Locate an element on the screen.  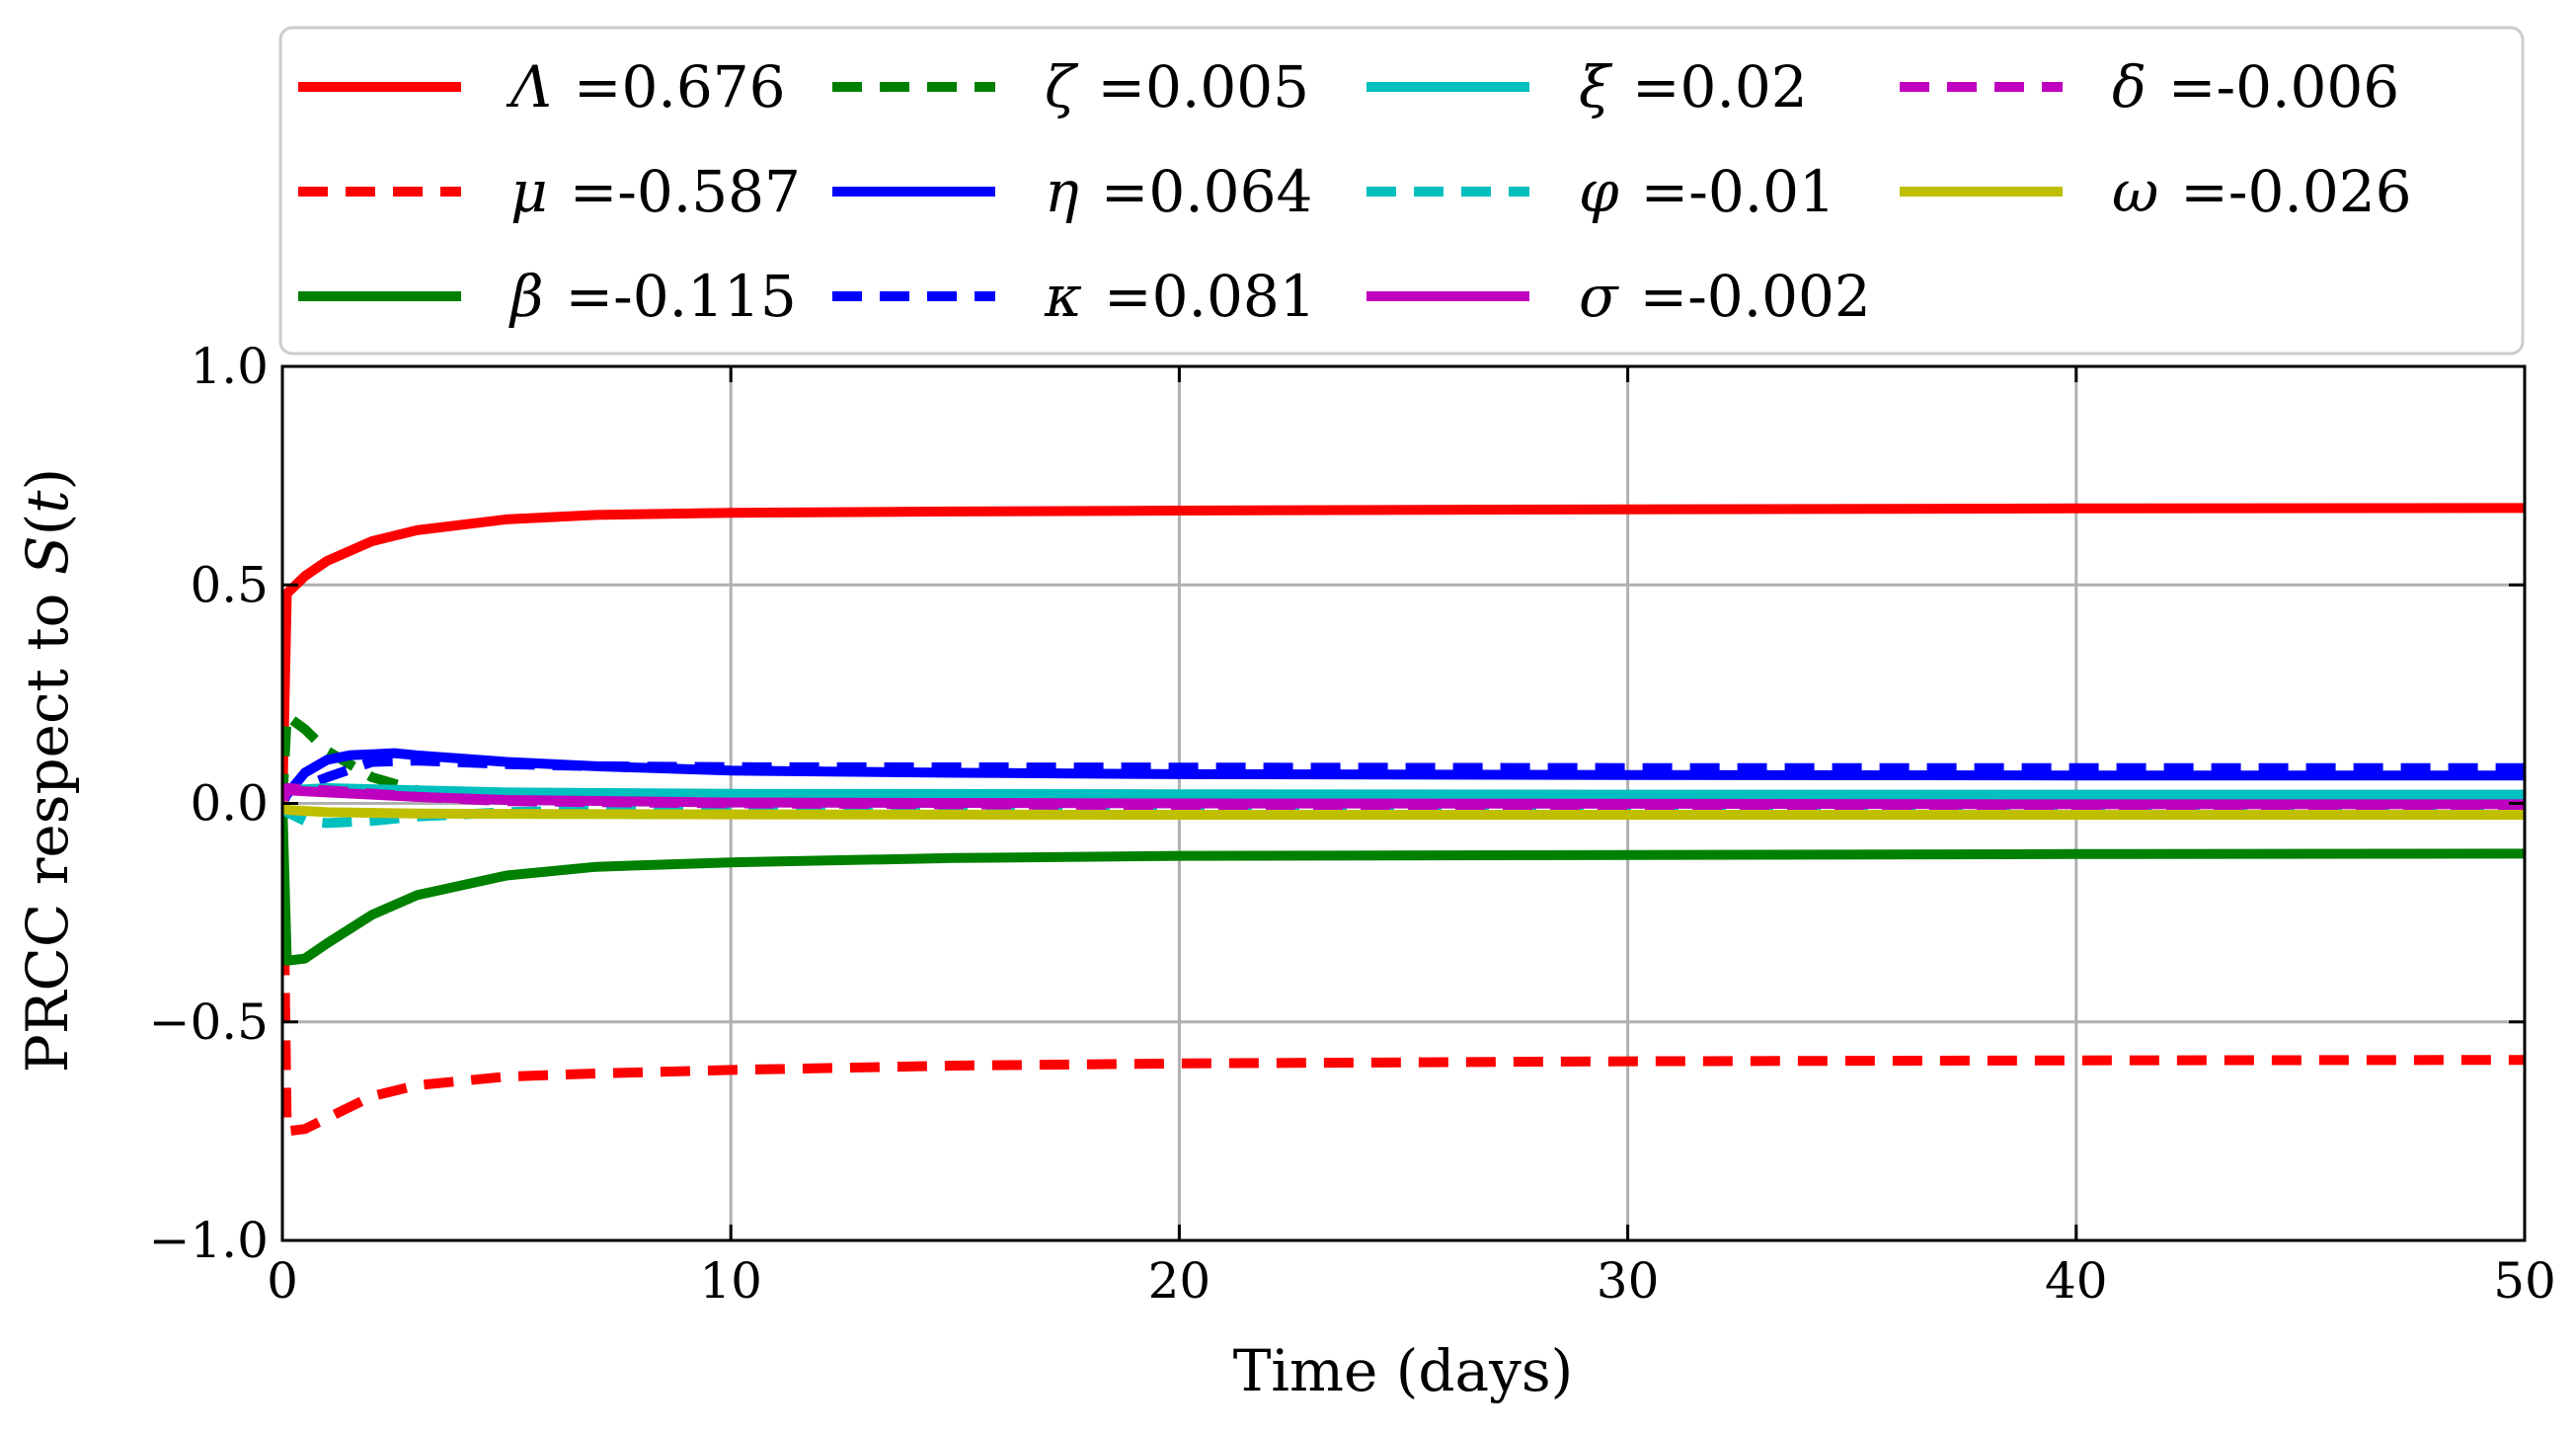
legend-entry-2: β =-0.115 is located at coordinates (652, 297).